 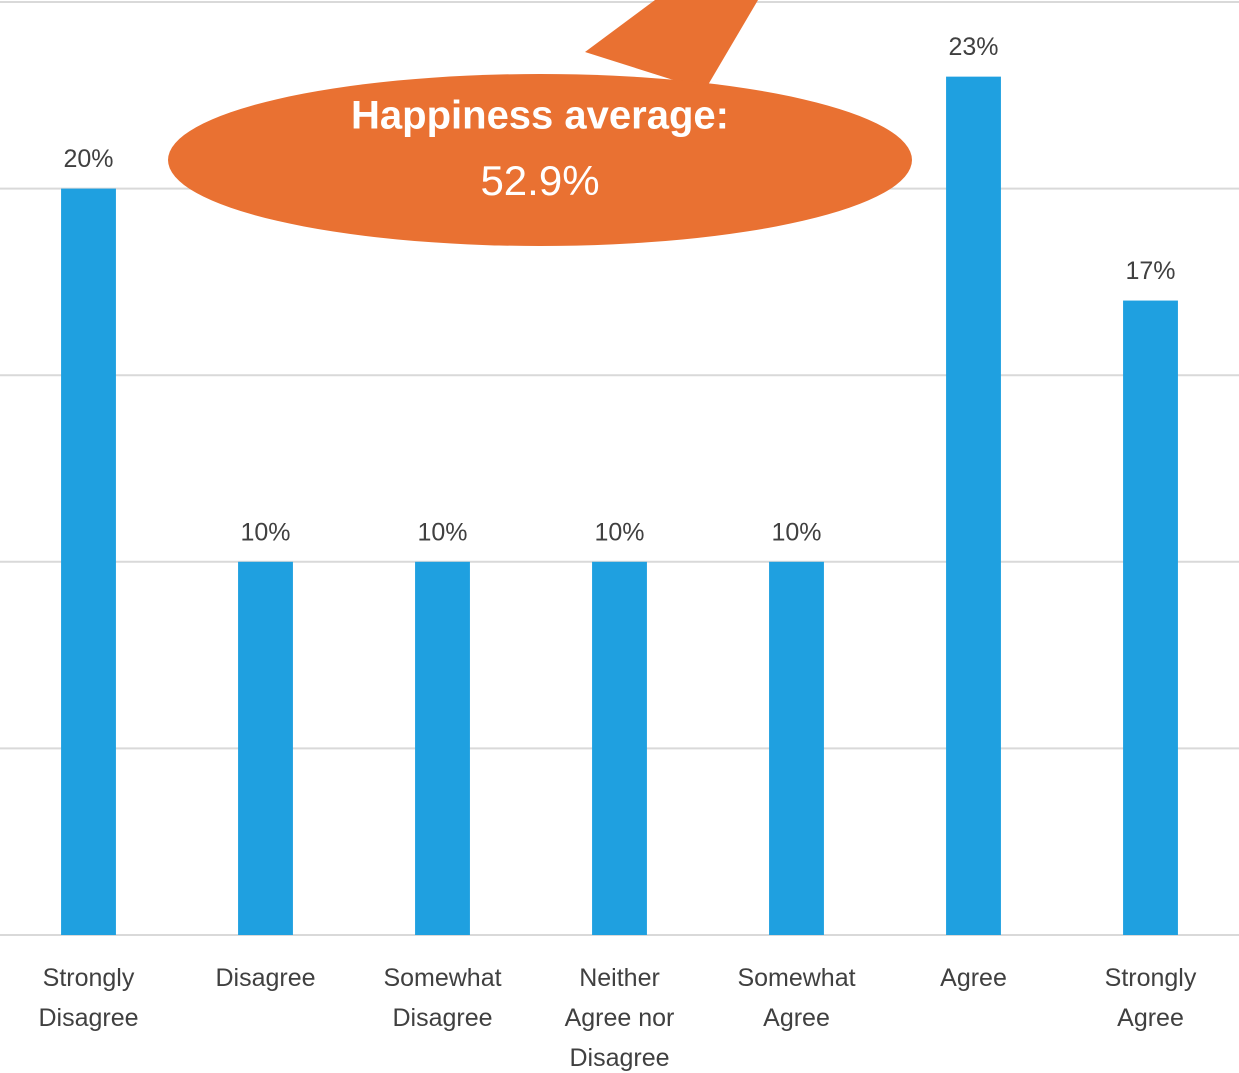 I want to click on x-tick-label: Strongly Agree, so click(x=1150, y=998).